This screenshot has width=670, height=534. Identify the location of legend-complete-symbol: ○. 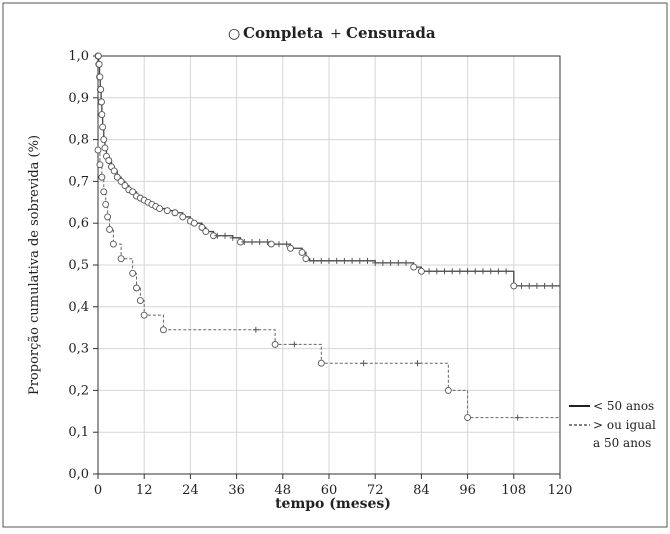
(234, 34).